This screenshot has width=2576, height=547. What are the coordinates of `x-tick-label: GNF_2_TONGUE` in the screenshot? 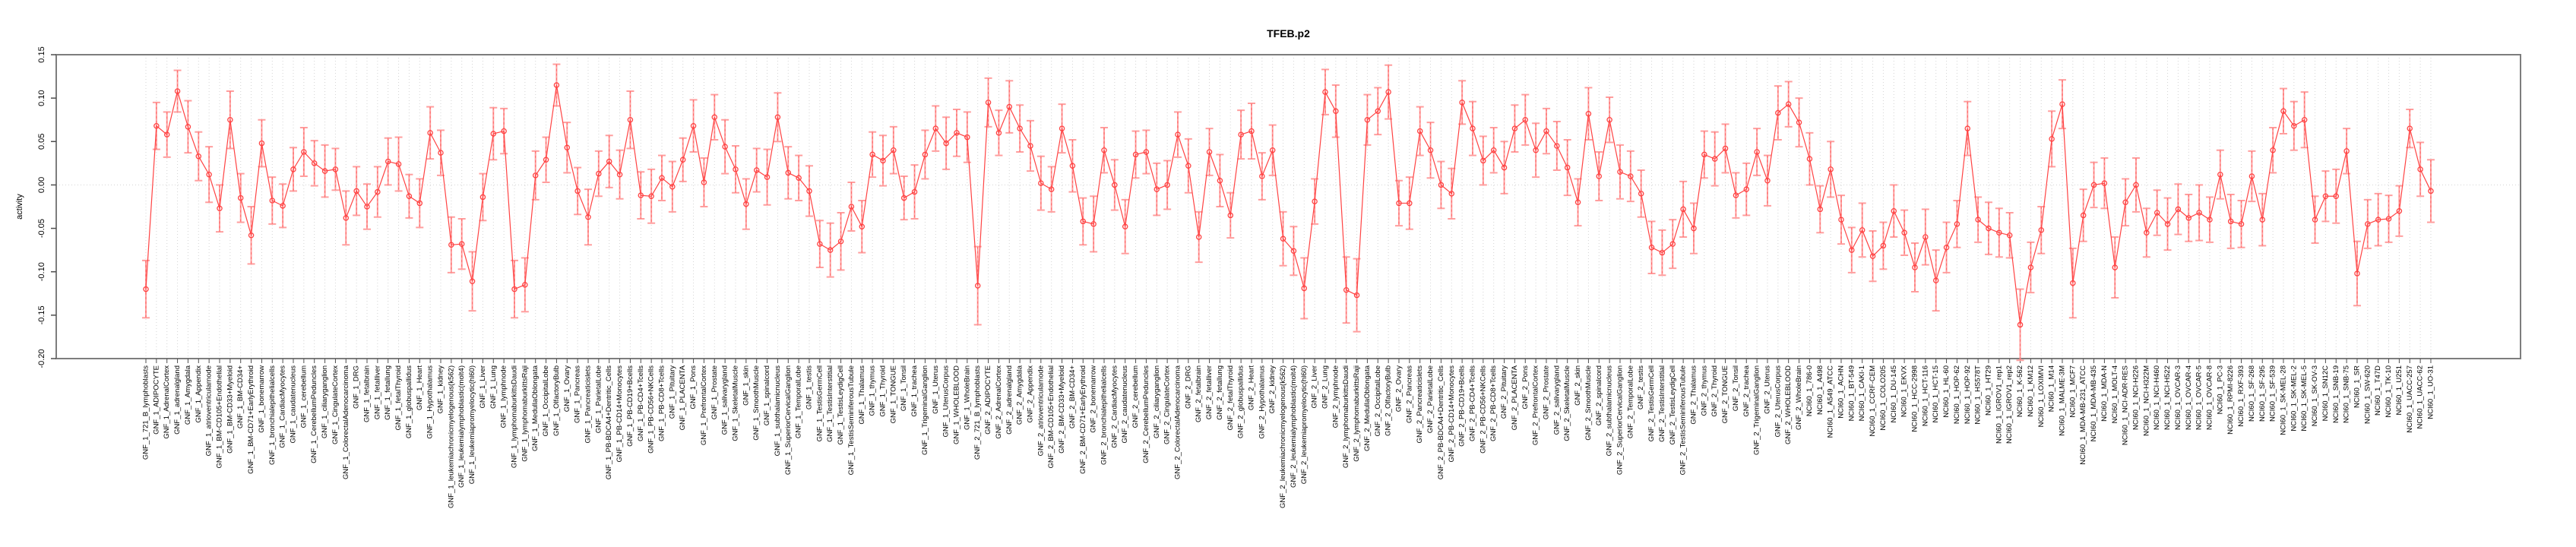 It's located at (1725, 394).